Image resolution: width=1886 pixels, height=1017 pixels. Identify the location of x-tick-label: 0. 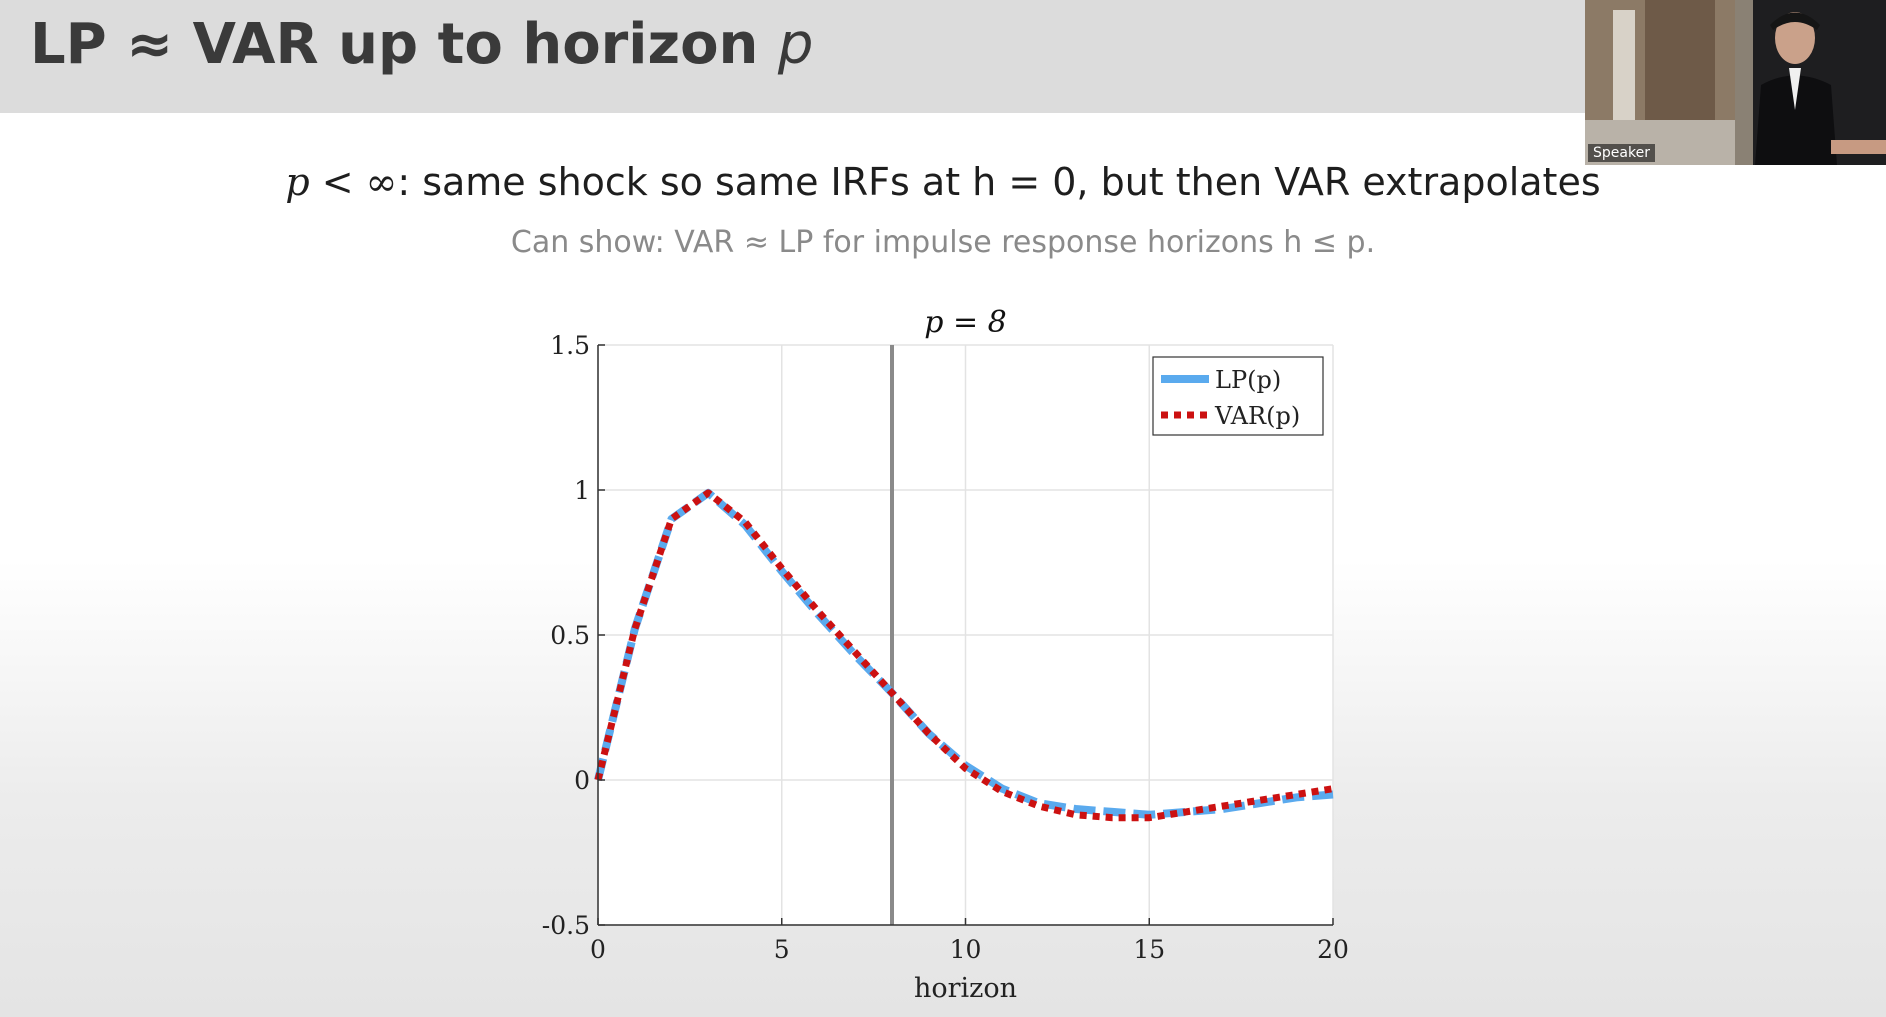
(598, 949).